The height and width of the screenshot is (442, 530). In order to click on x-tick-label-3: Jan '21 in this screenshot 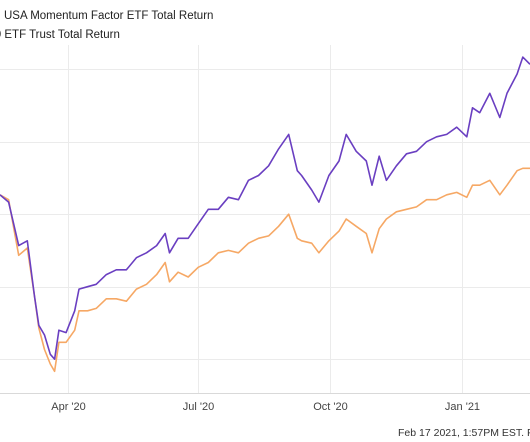, I will do `click(462, 407)`.